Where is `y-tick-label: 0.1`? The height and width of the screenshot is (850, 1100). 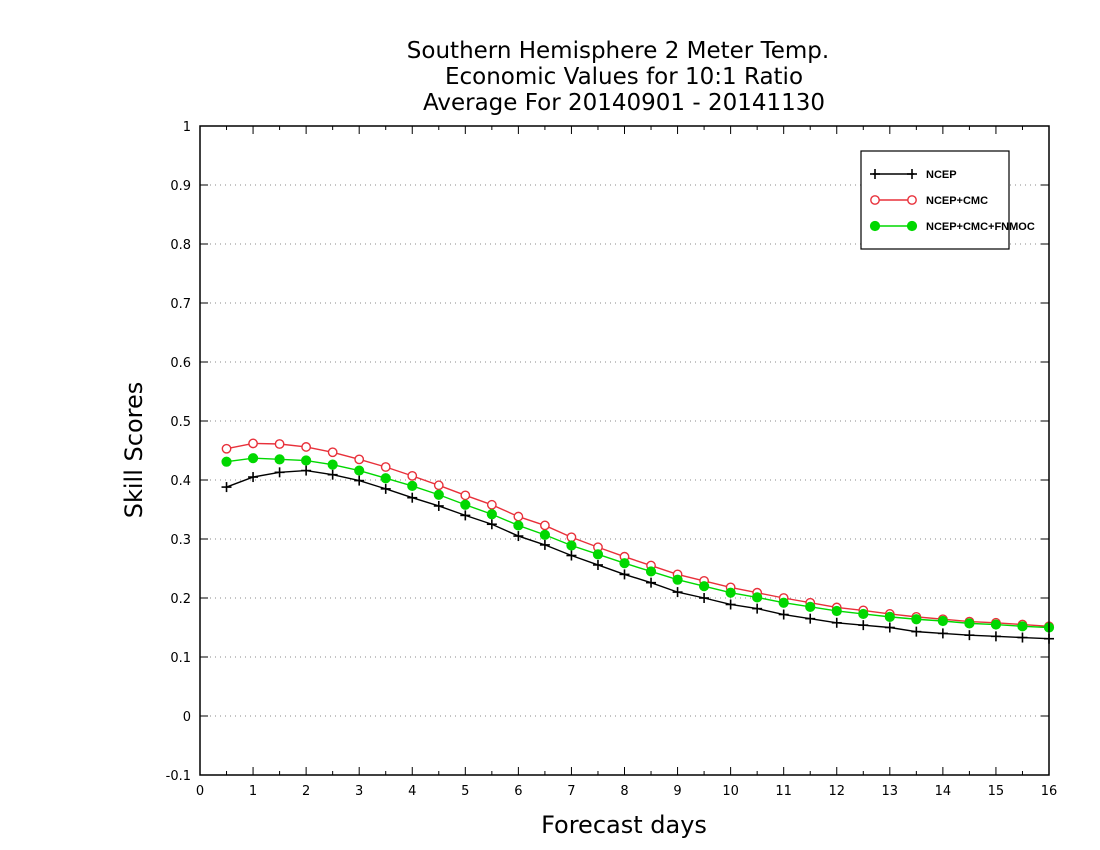
y-tick-label: 0.1 is located at coordinates (180, 658).